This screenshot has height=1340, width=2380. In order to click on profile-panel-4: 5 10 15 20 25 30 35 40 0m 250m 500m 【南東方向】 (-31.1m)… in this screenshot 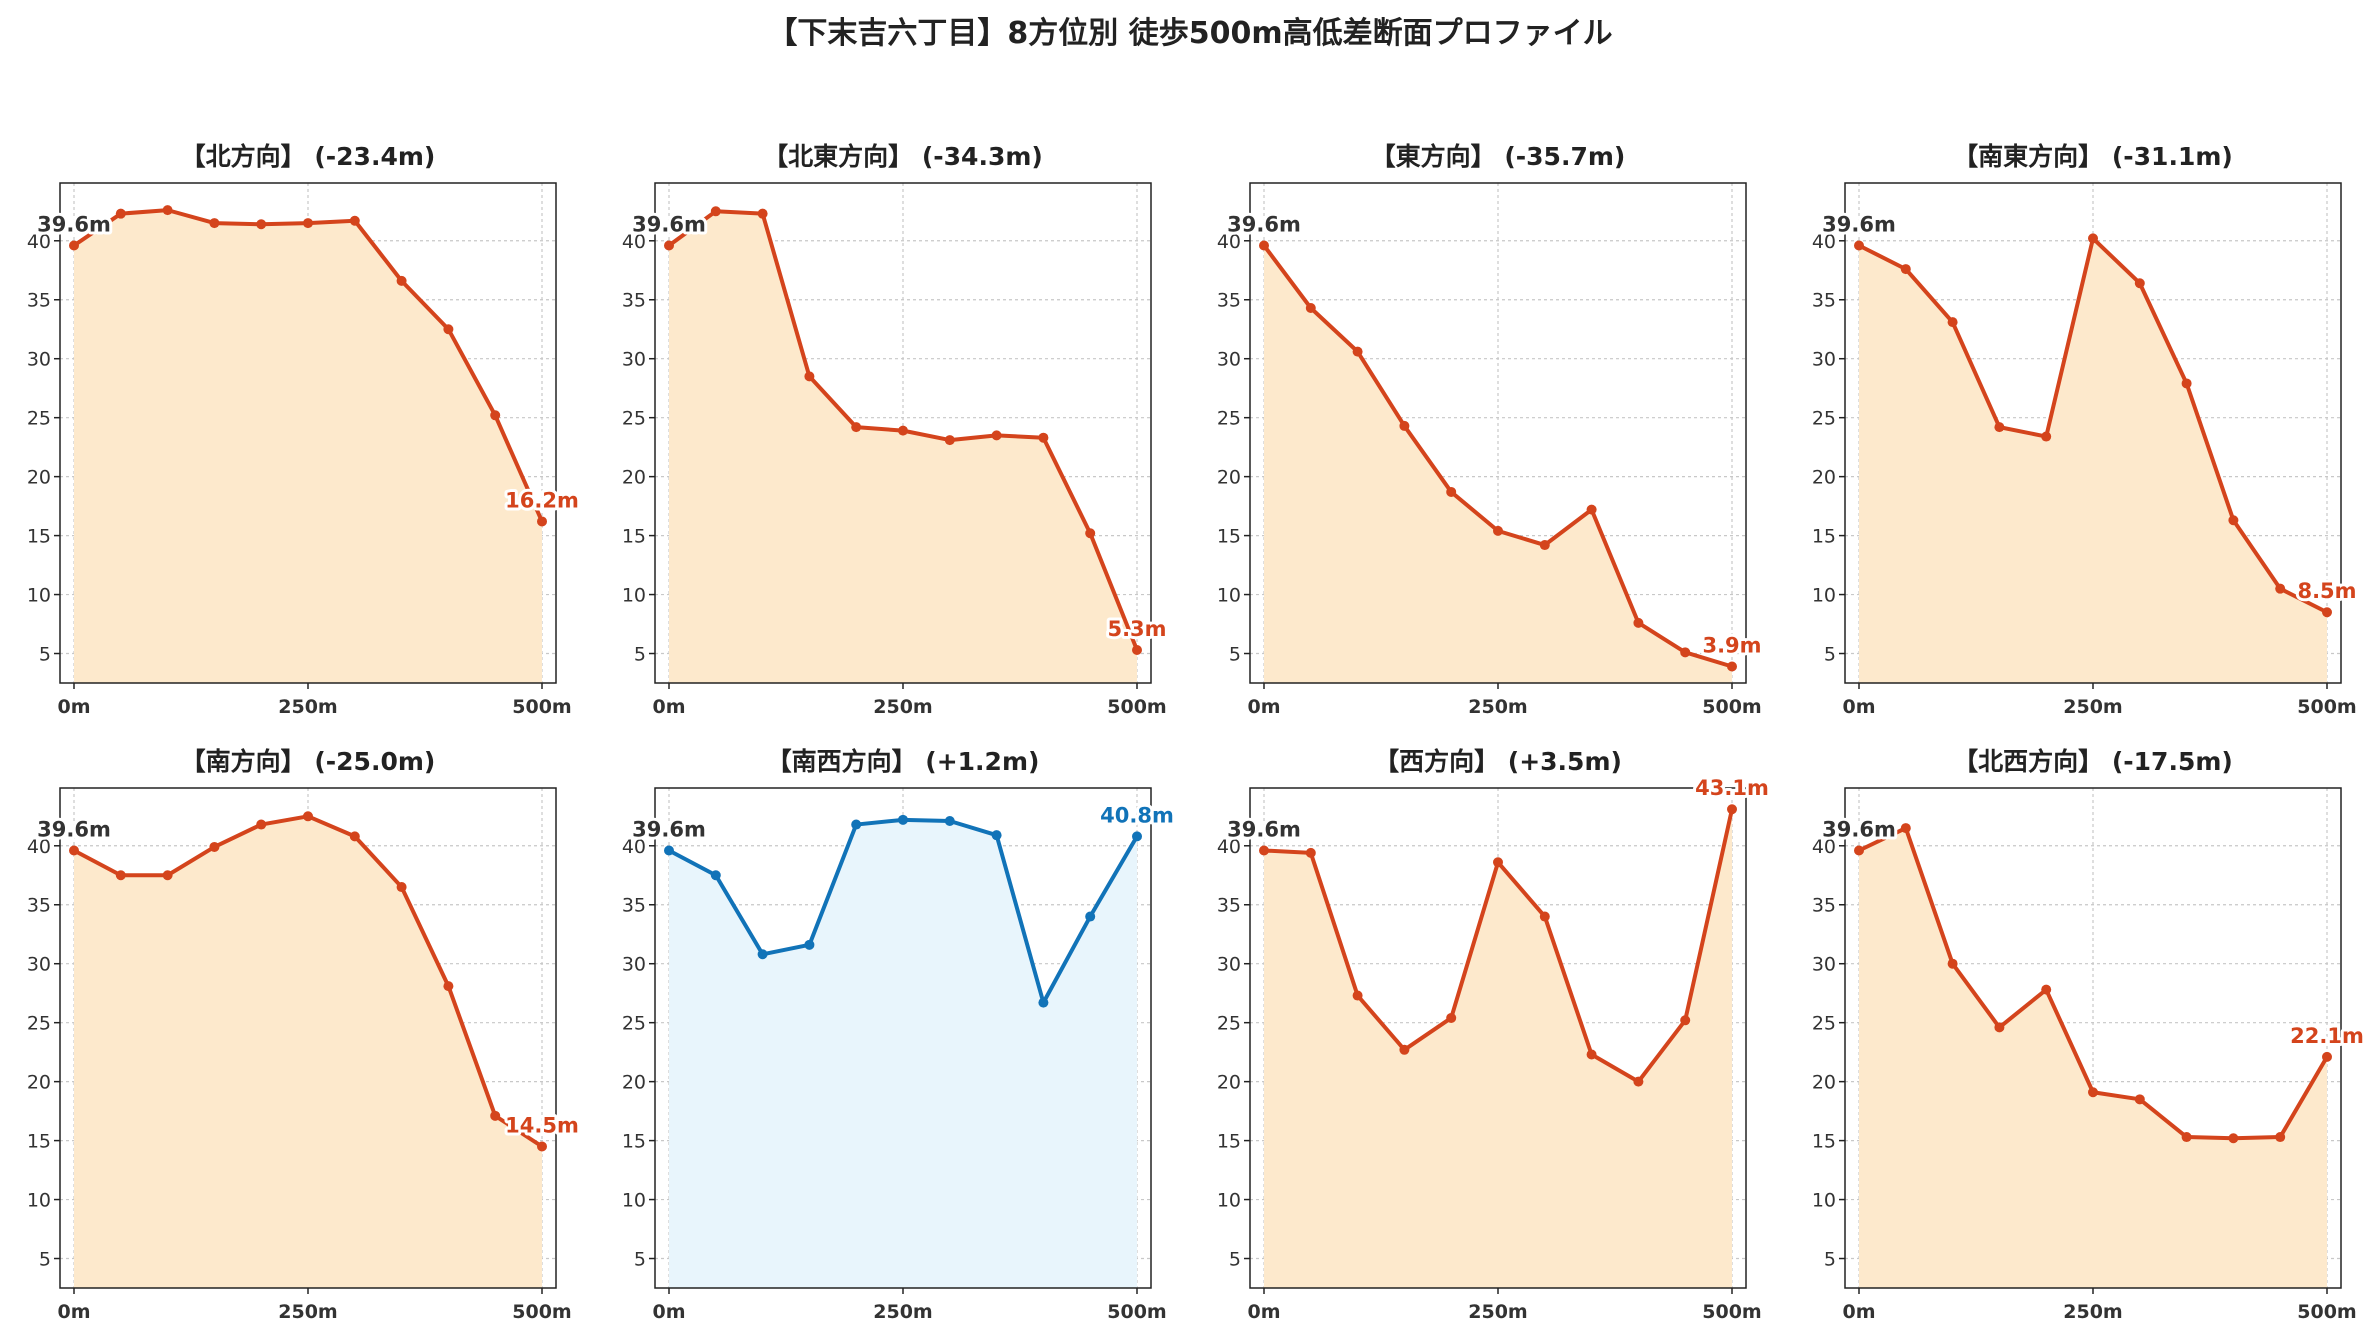, I will do `click(2086, 430)`.